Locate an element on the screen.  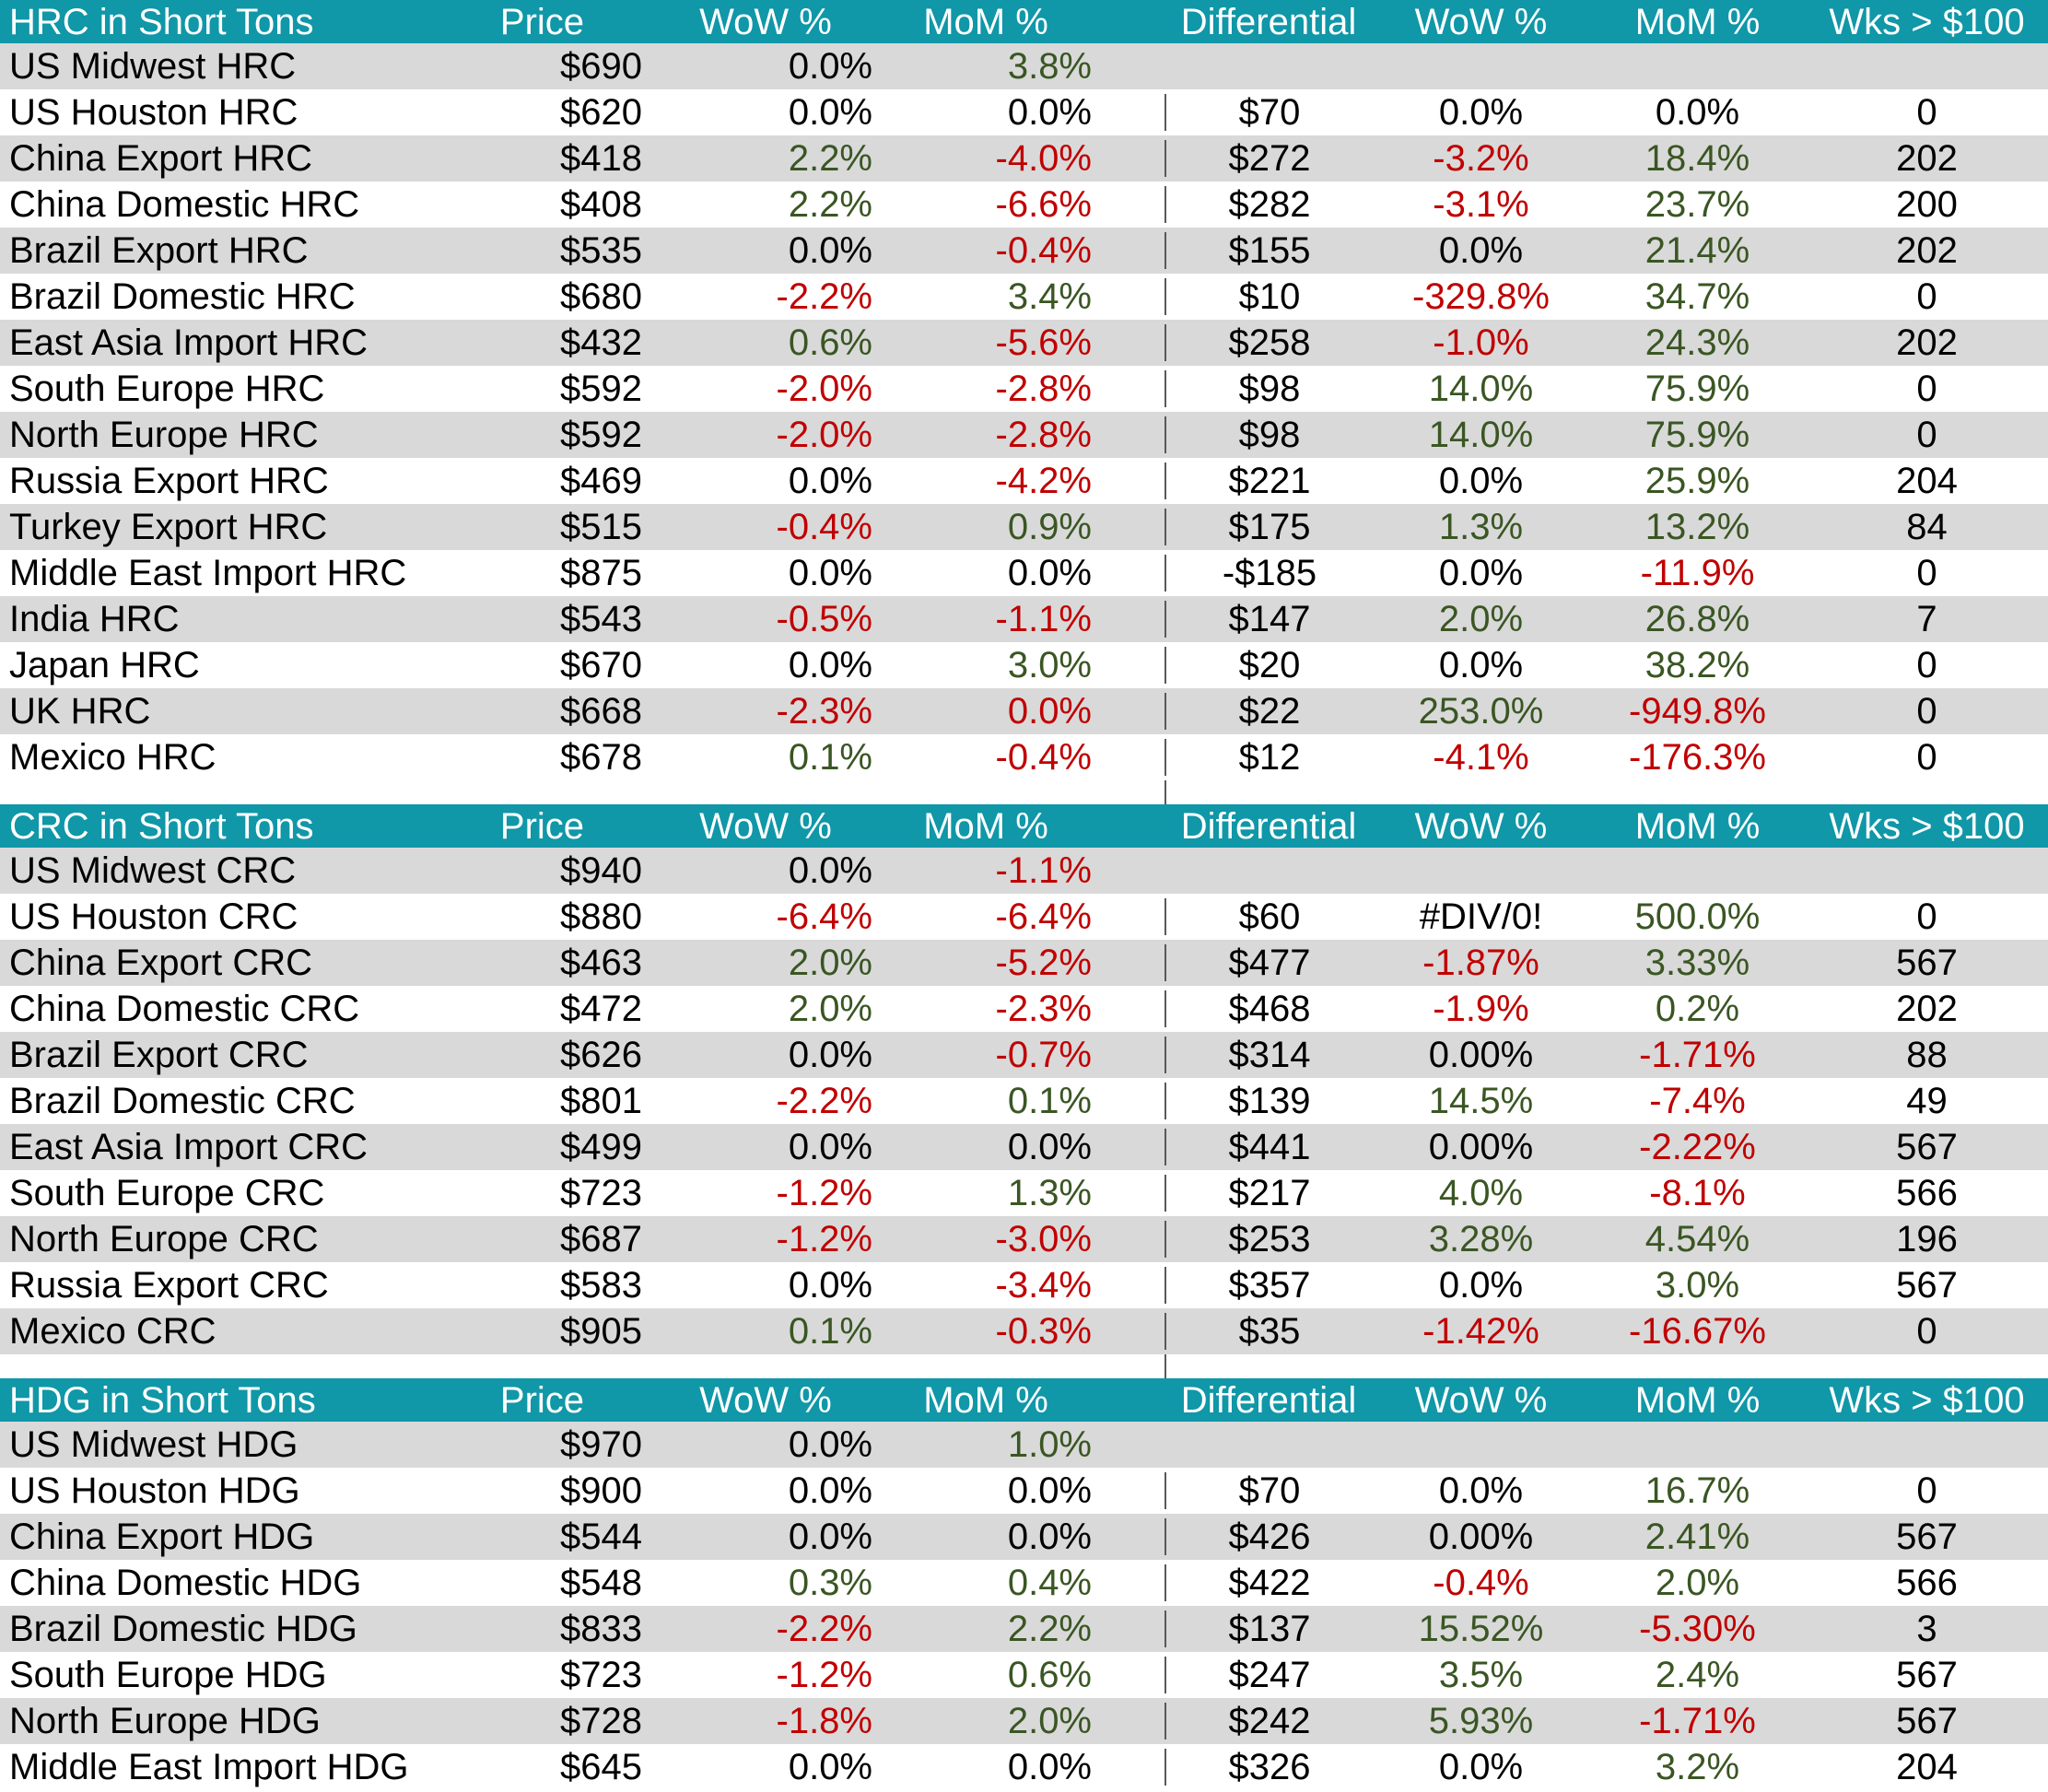
cell-wow-pct: -6.4% is located at coordinates (824, 916).